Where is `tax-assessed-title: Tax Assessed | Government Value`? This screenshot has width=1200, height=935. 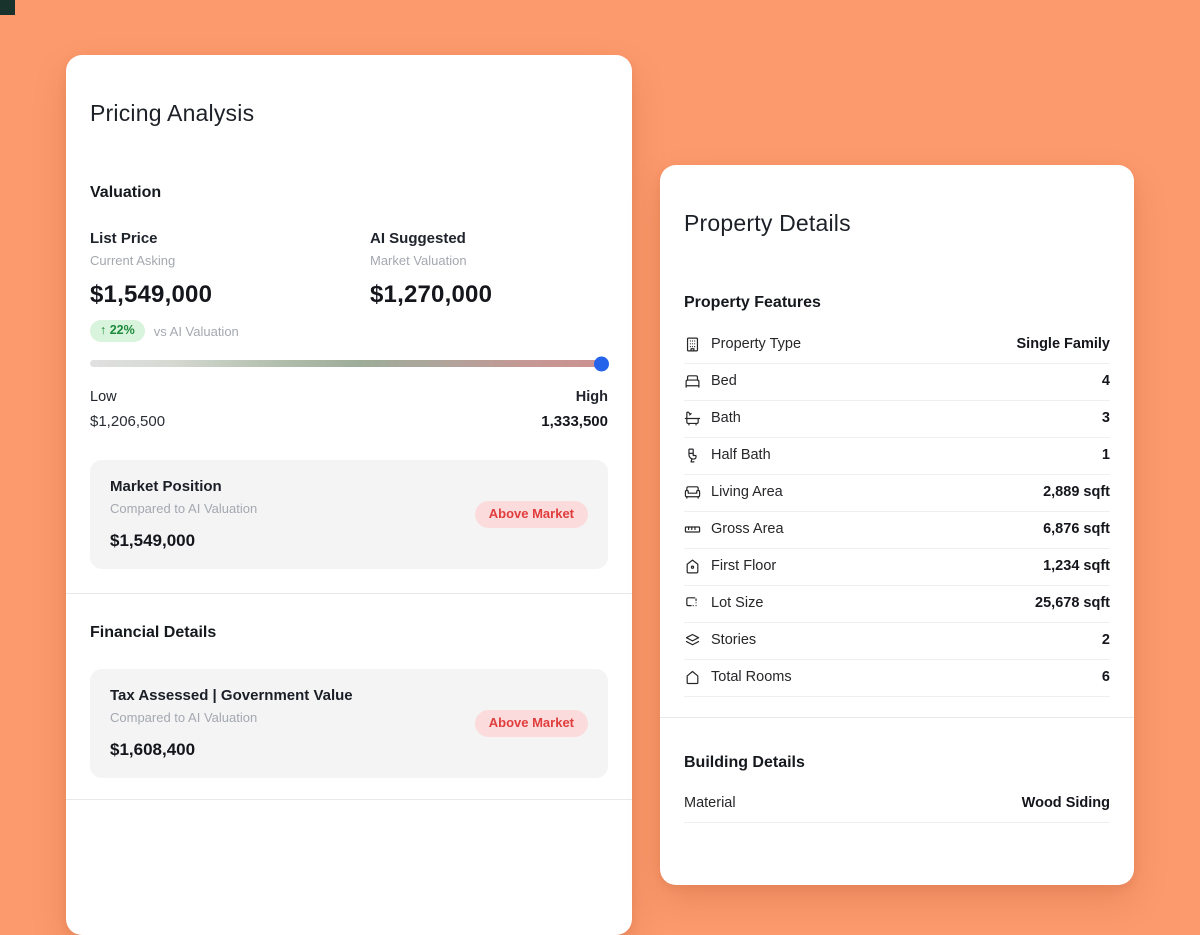
tax-assessed-title: Tax Assessed | Government Value is located at coordinates (231, 696).